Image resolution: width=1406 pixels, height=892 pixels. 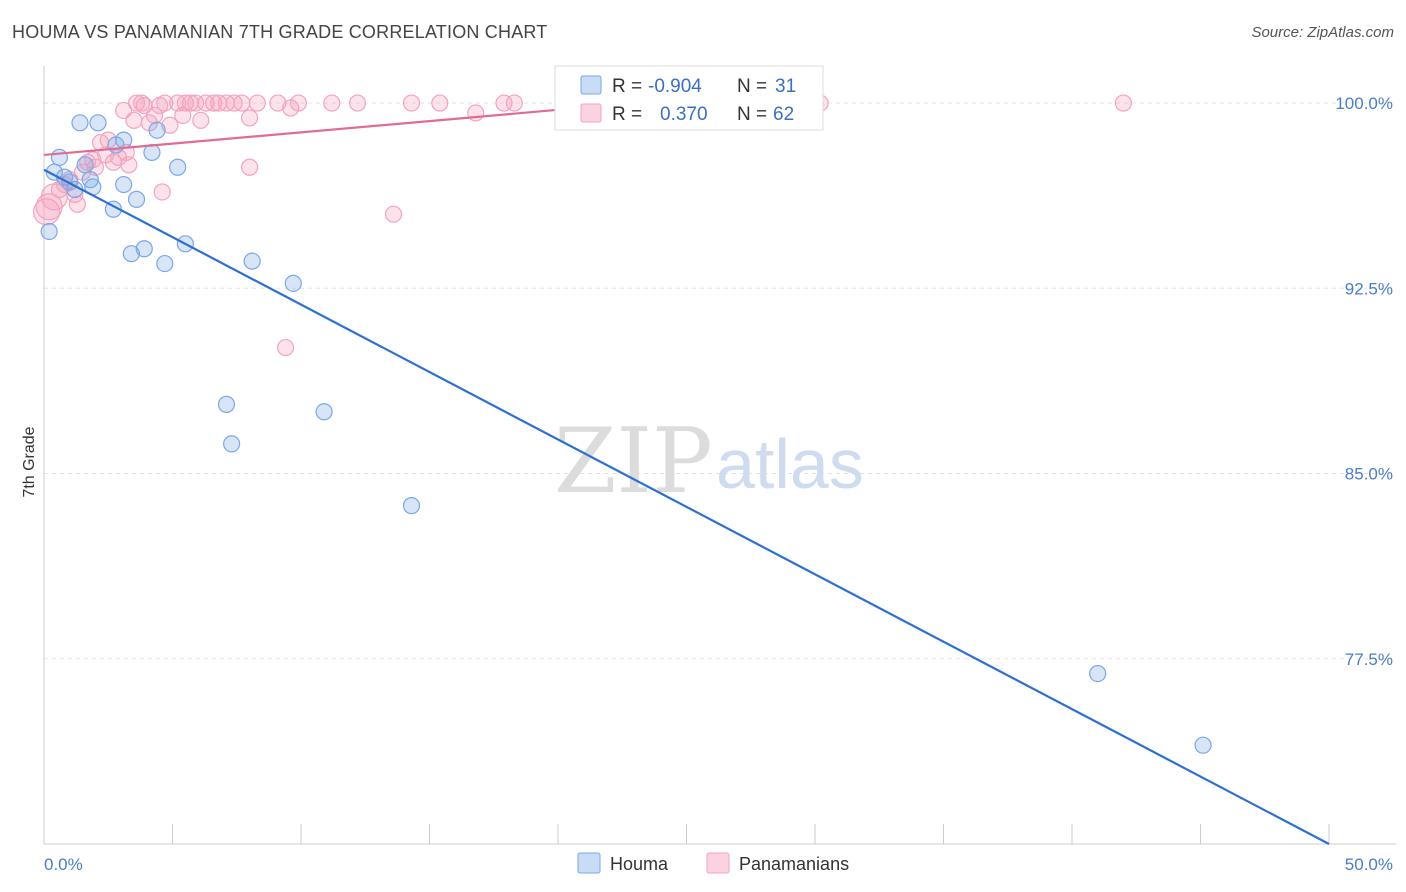 I want to click on x-tick-label-max: 50.0%, so click(x=1369, y=864).